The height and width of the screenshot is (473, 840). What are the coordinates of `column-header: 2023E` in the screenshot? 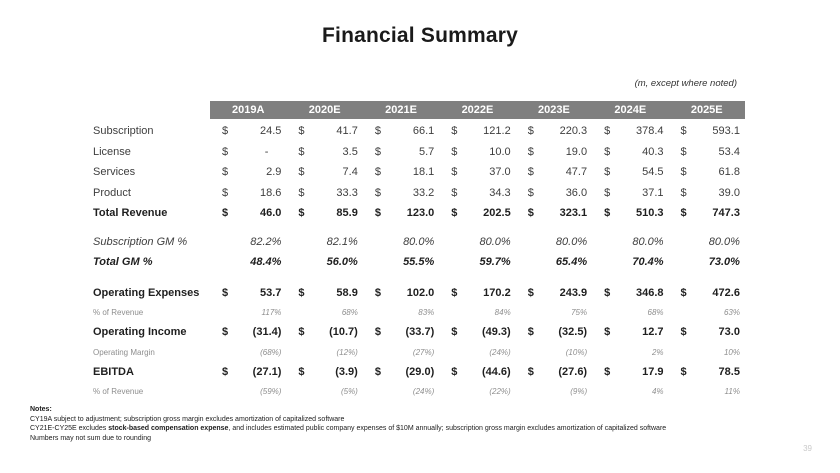 It's located at (554, 110).